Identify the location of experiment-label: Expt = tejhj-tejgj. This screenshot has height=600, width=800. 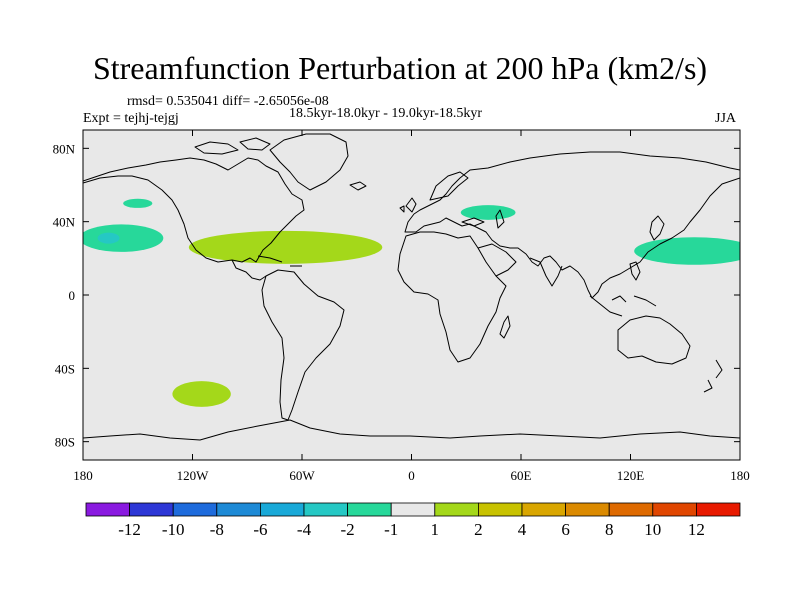
(131, 118).